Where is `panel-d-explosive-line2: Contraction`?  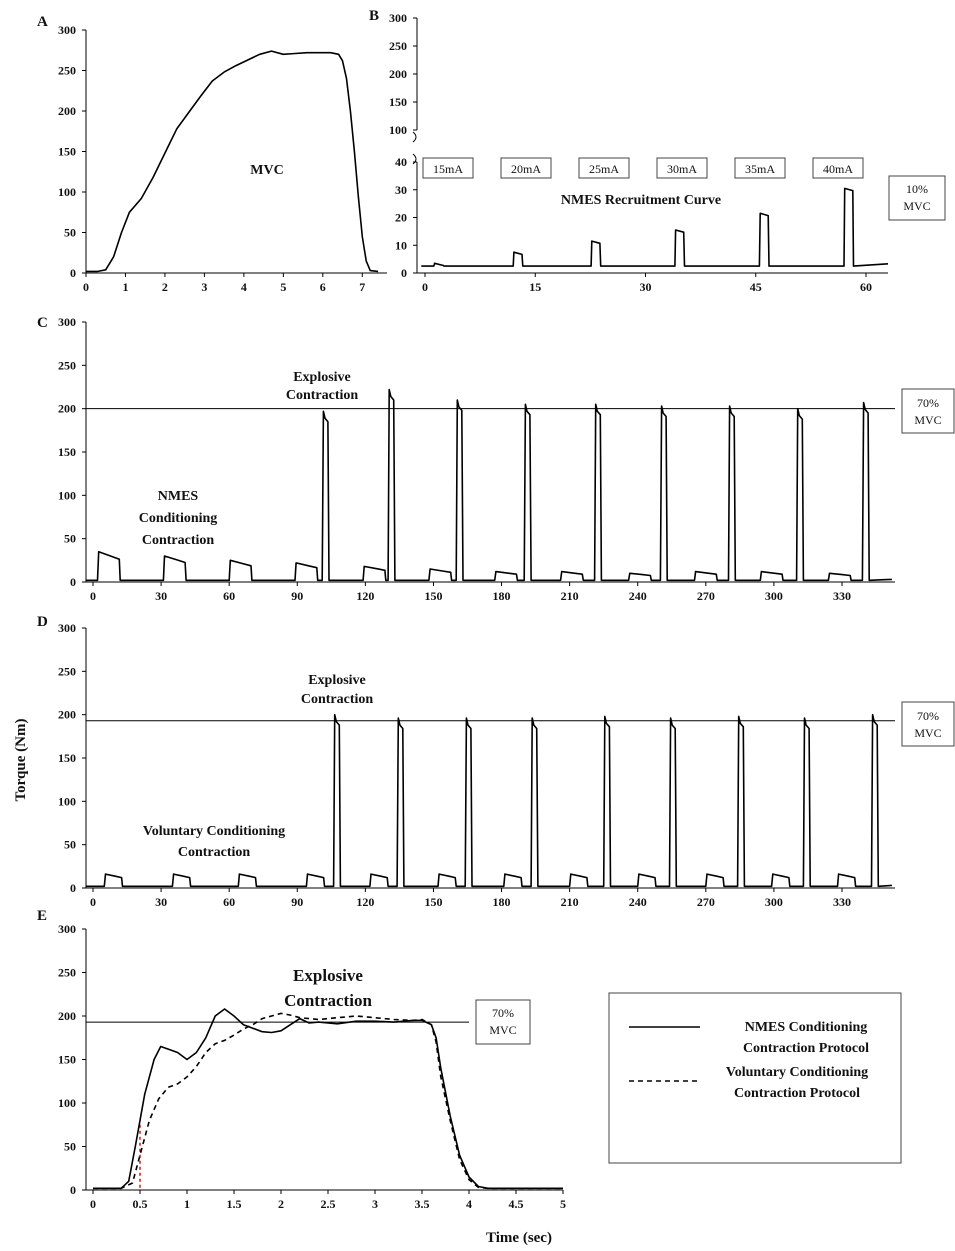 panel-d-explosive-line2: Contraction is located at coordinates (337, 699).